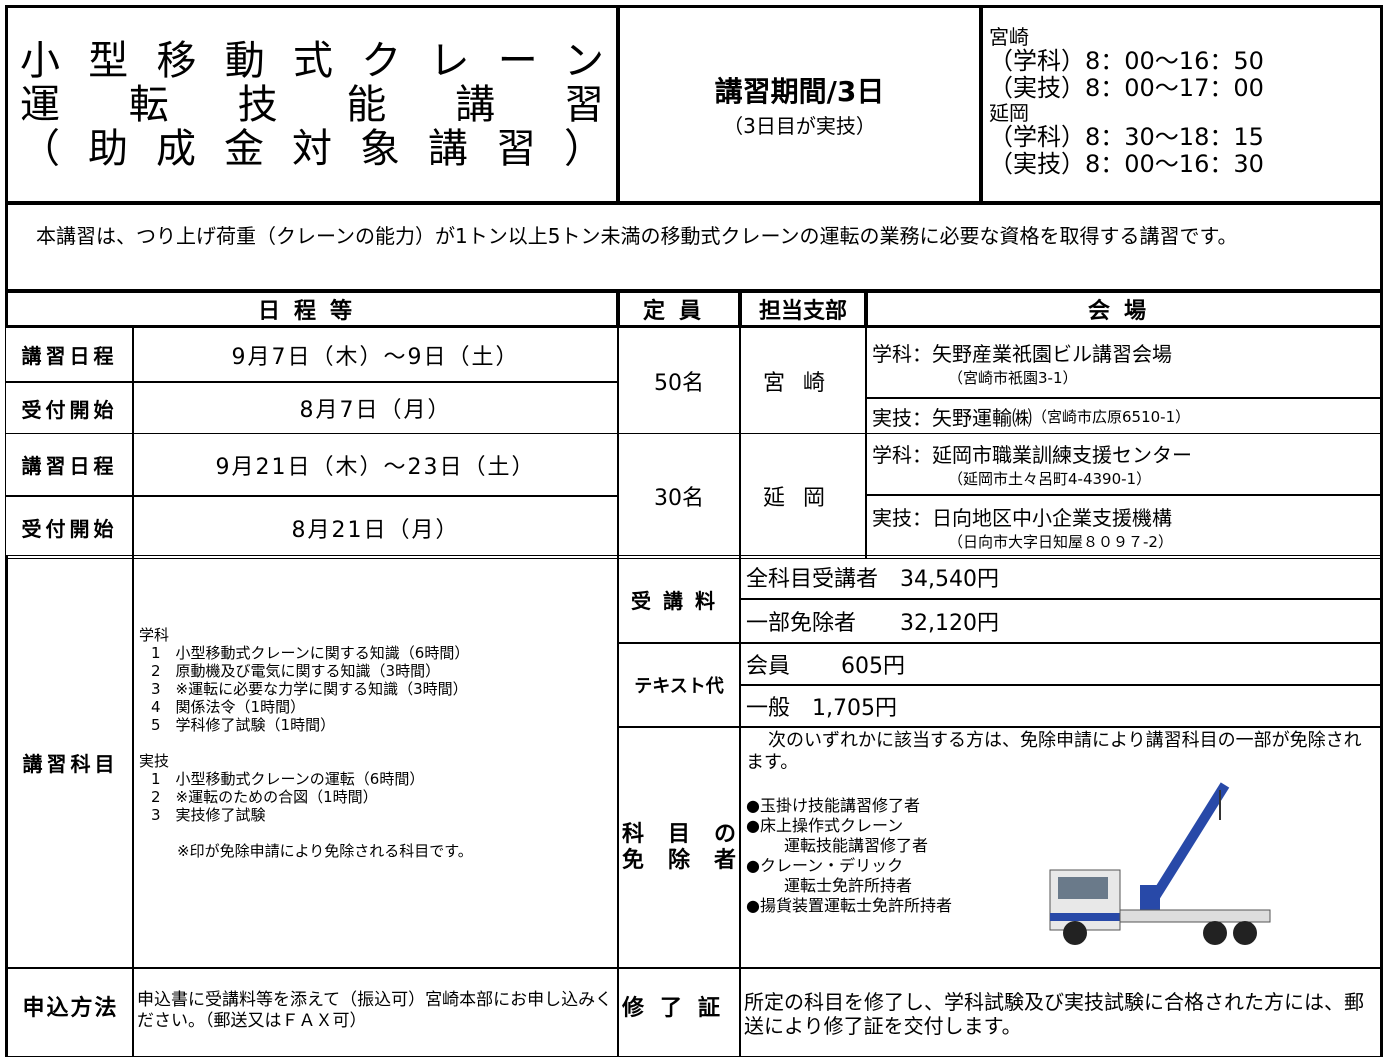  I want to click on exemption-item: ●床上操作式クレーン, so click(825, 825).